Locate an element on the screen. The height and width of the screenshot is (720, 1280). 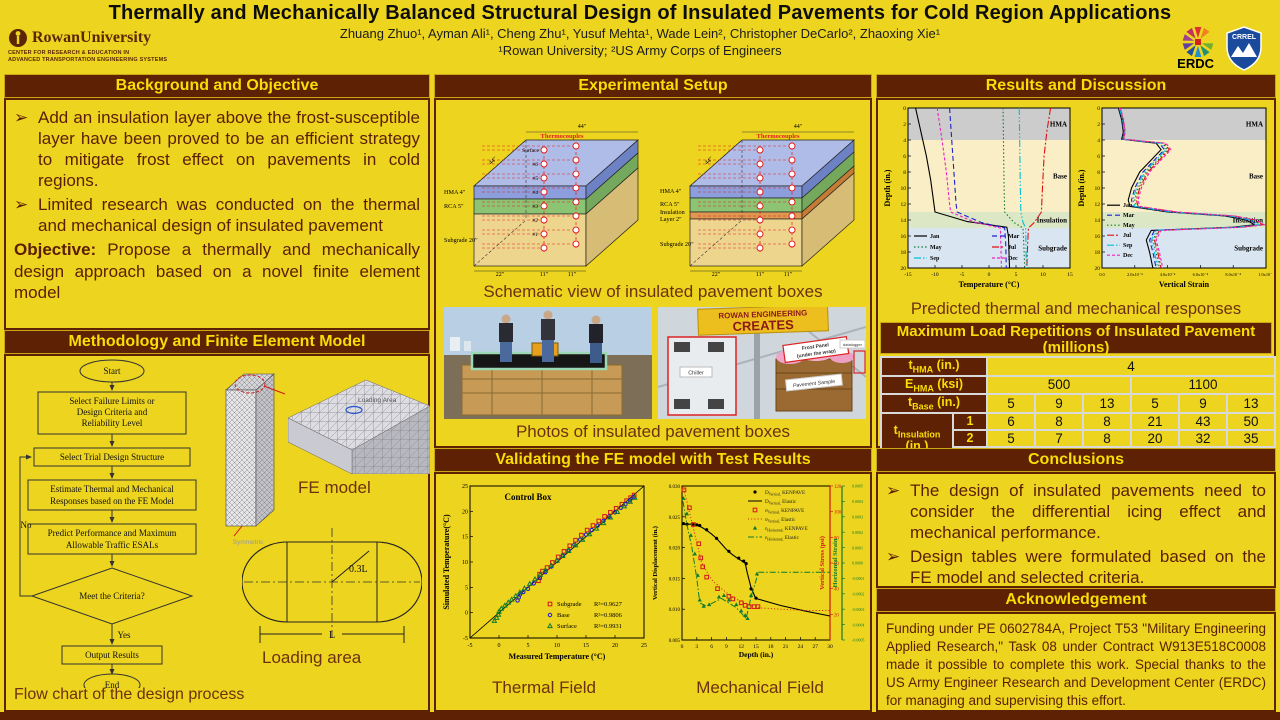
svg-text: Jul is located at coordinates (1012, 248).